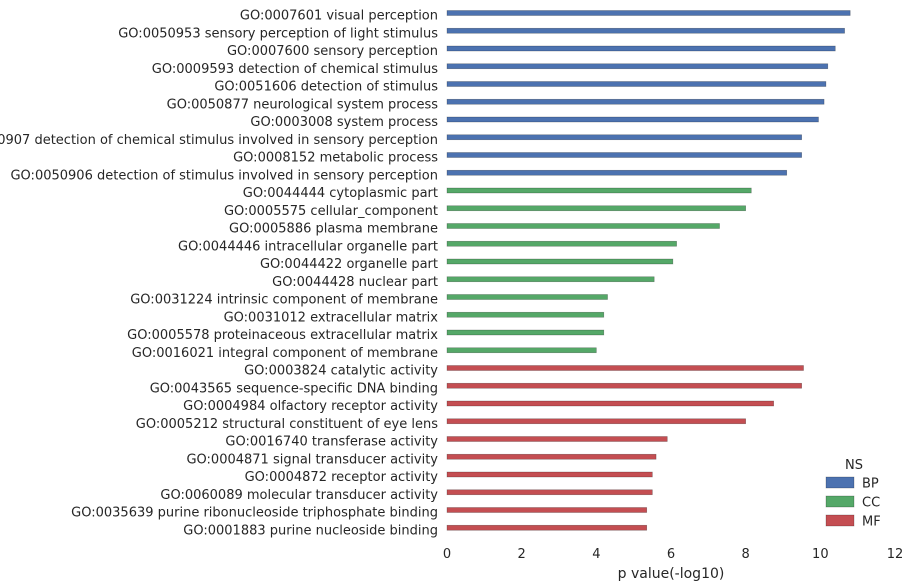  Describe the element at coordinates (870, 484) in the screenshot. I see `legend-label-bp: BP` at that location.